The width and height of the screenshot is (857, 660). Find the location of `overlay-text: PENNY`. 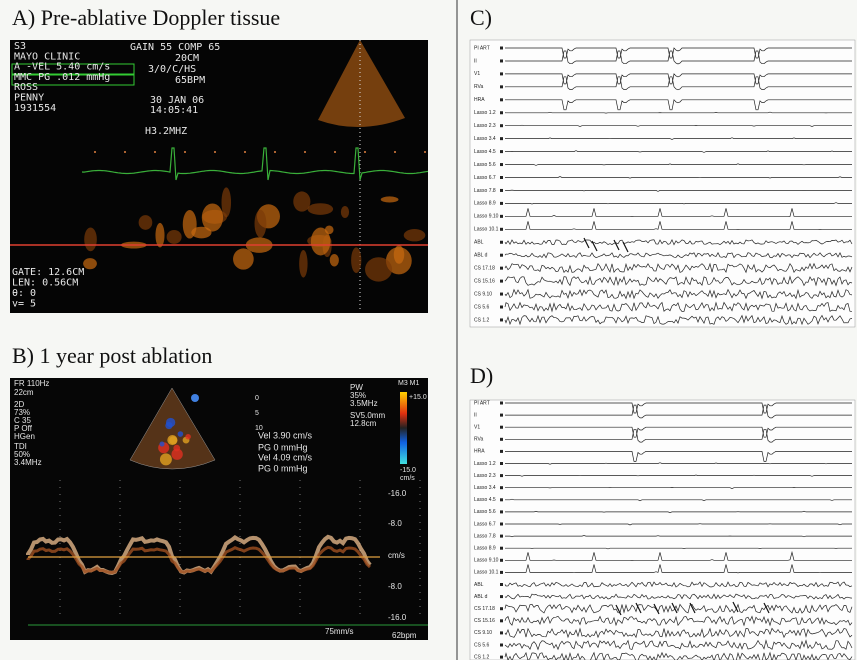

overlay-text: PENNY is located at coordinates (29, 98).